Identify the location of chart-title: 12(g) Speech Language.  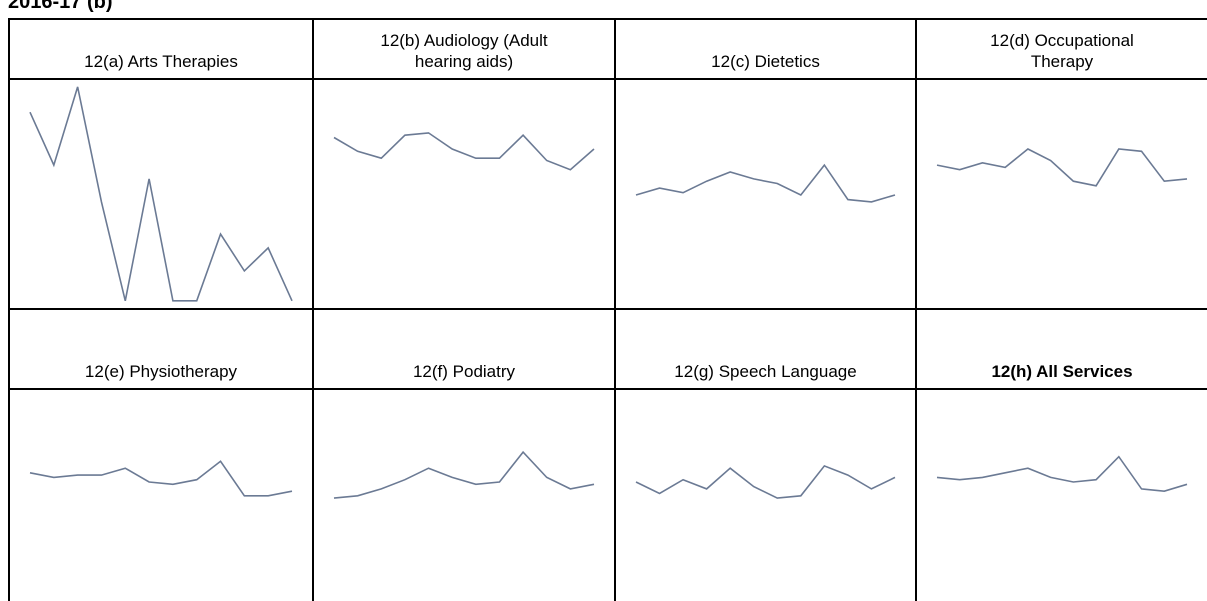
(764, 348).